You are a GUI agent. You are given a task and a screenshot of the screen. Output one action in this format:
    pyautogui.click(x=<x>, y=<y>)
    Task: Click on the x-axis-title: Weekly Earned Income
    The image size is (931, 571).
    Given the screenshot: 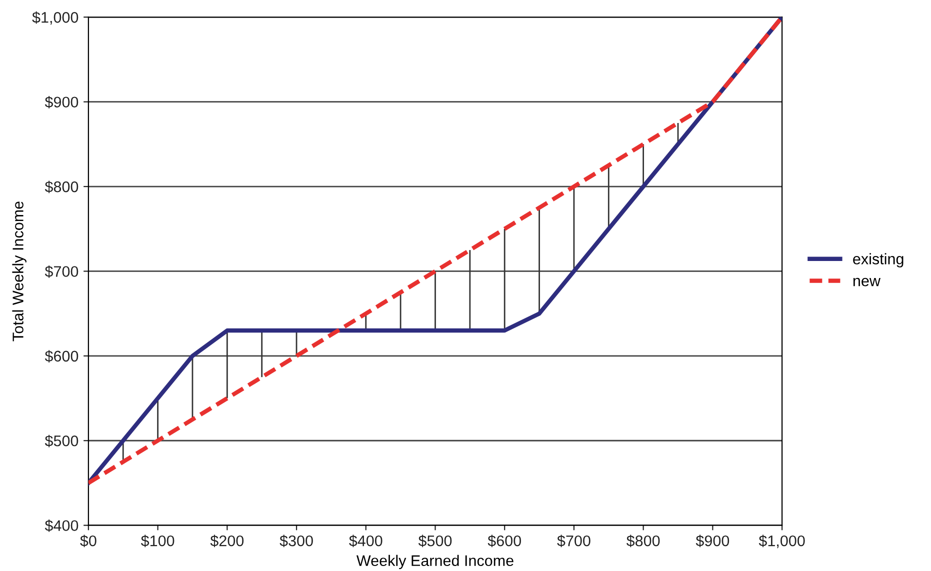 What is the action you would take?
    pyautogui.click(x=435, y=562)
    